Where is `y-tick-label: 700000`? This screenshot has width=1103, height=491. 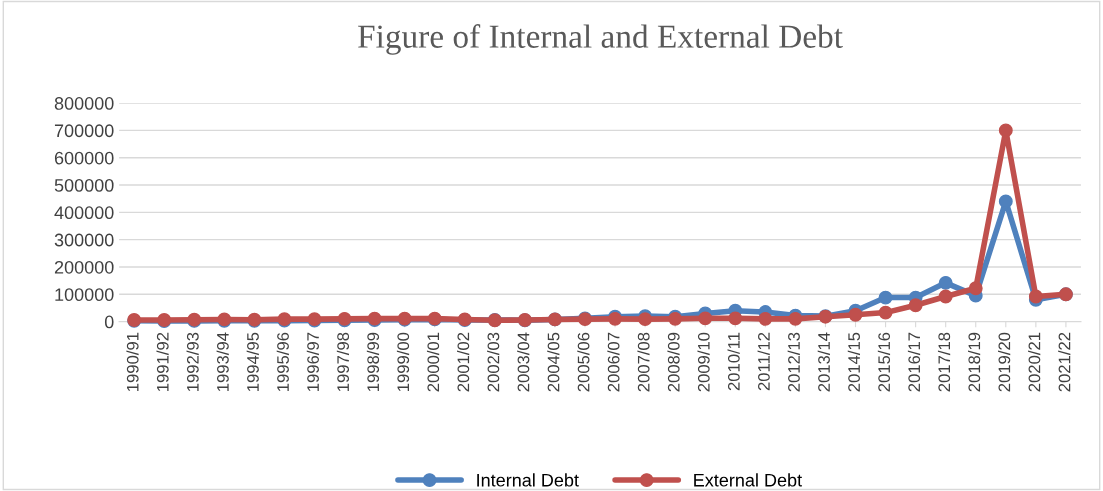
y-tick-label: 700000 is located at coordinates (84, 131).